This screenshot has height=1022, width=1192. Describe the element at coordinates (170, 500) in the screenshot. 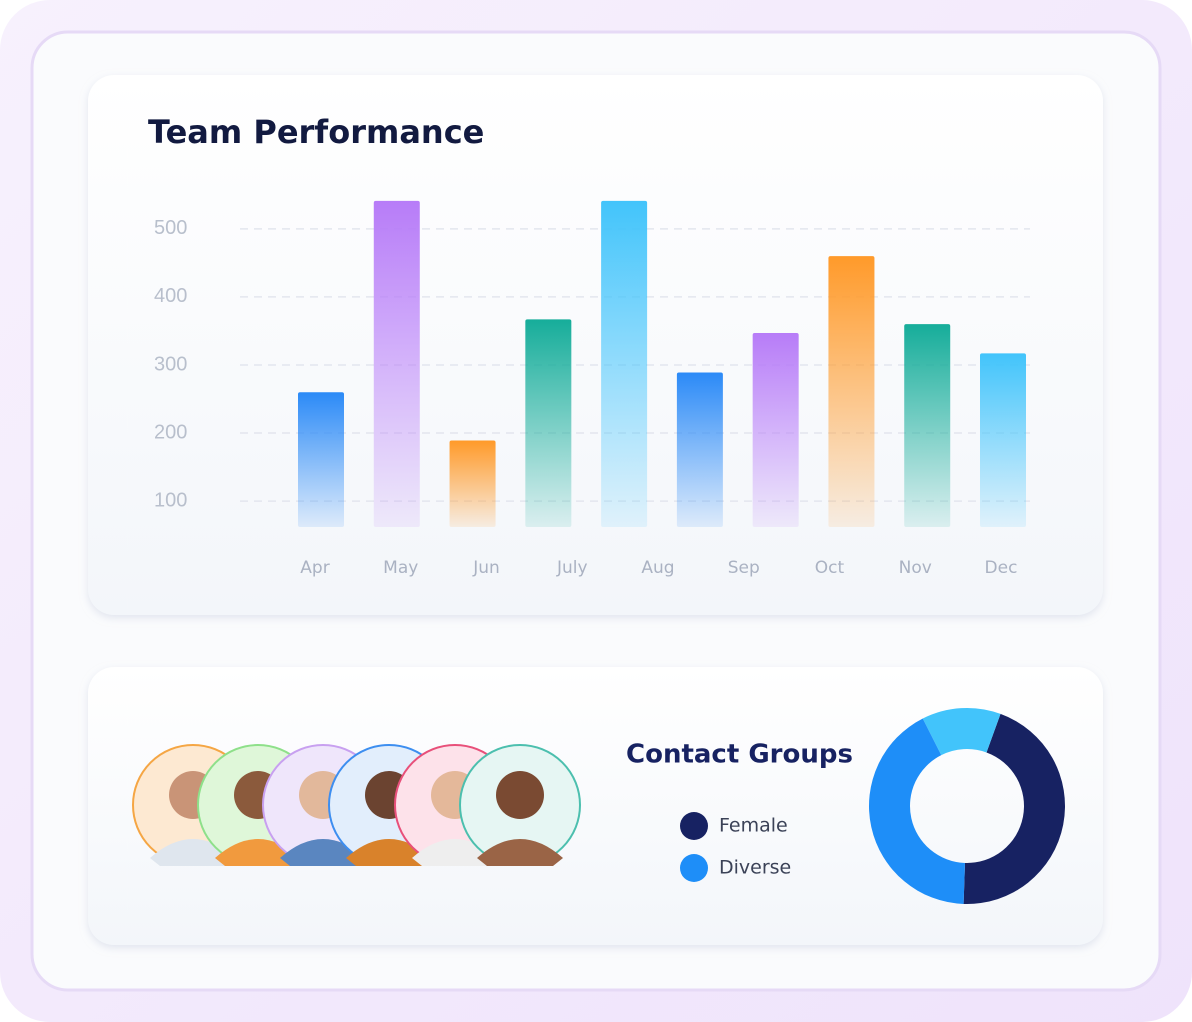

I see `y-tick-label: 100` at that location.